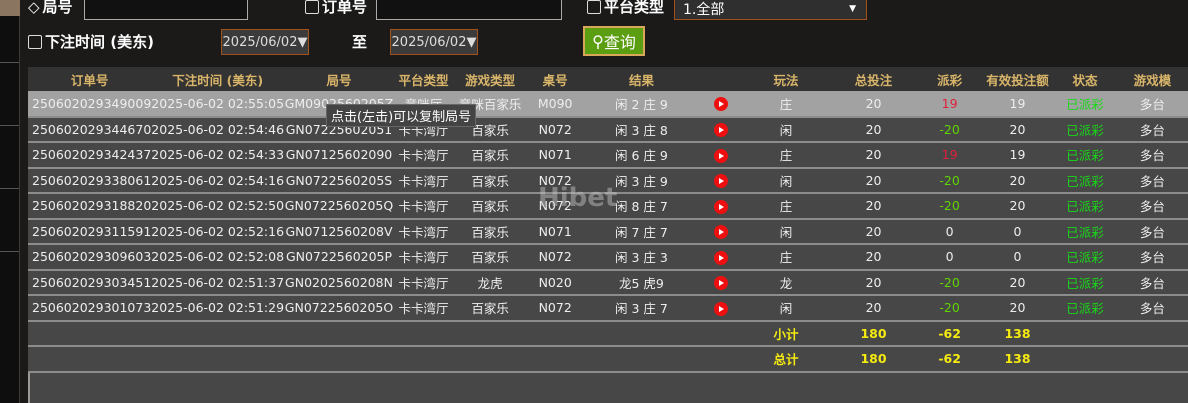 This screenshot has height=403, width=1188. What do you see at coordinates (608, 333) in the screenshot?
I see `subtotal-row: 小计 180 -62 138` at bounding box center [608, 333].